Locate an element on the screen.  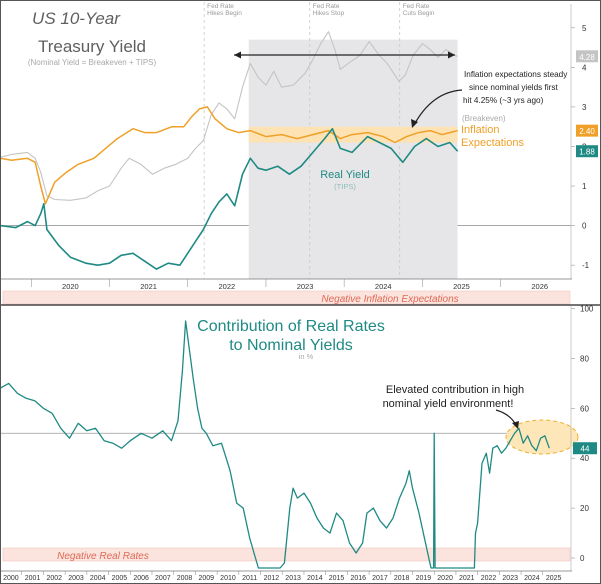
bottom-x-tick-2016: 2016 is located at coordinates (358, 578).